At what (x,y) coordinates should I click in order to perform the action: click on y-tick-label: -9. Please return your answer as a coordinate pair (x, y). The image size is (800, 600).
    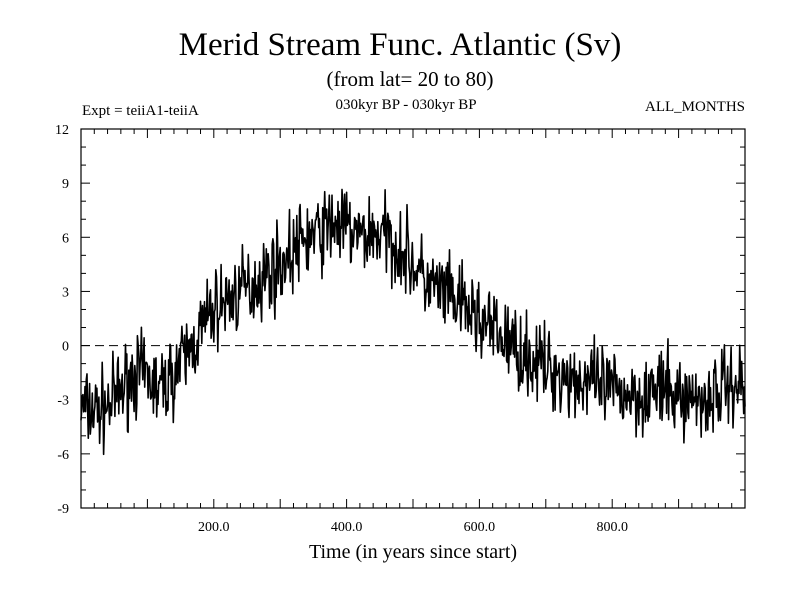
    Looking at the image, I should click on (63, 509).